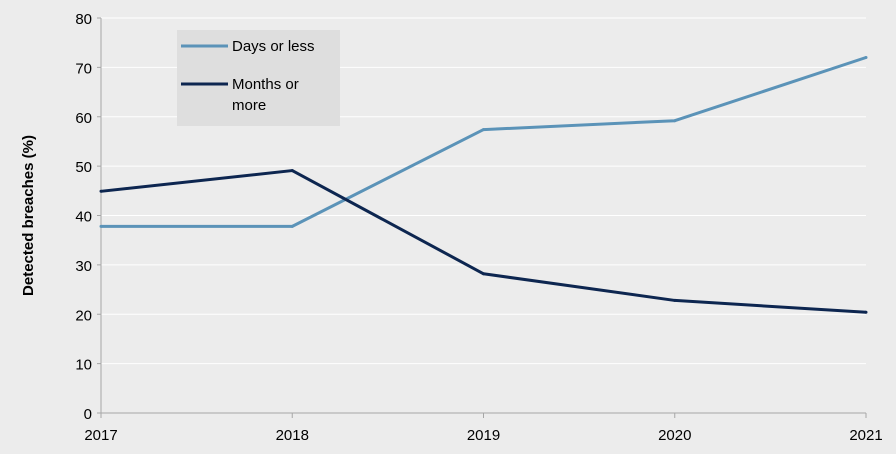  I want to click on x-tick-label: 2021, so click(865, 435).